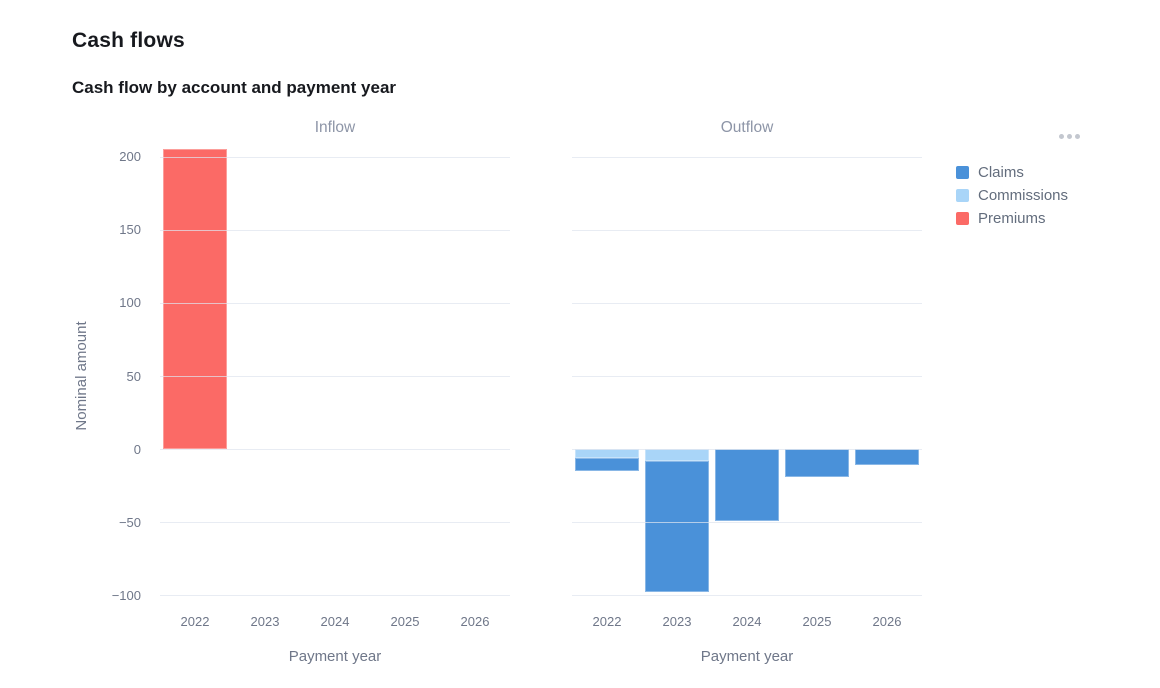  I want to click on bar-claims-2025, so click(817, 463).